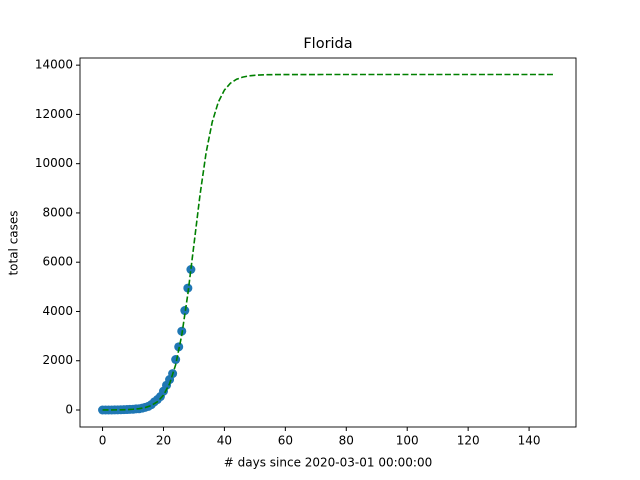 This screenshot has width=640, height=480. I want to click on y-tick-label: 8000, so click(57, 212).